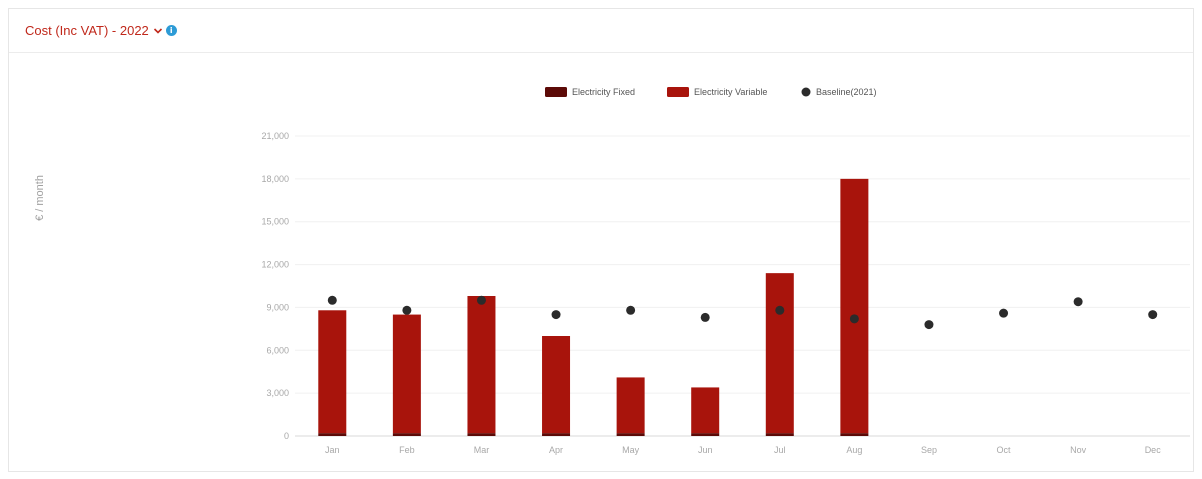 This screenshot has width=1202, height=479. I want to click on x-tick-label: Jan, so click(332, 450).